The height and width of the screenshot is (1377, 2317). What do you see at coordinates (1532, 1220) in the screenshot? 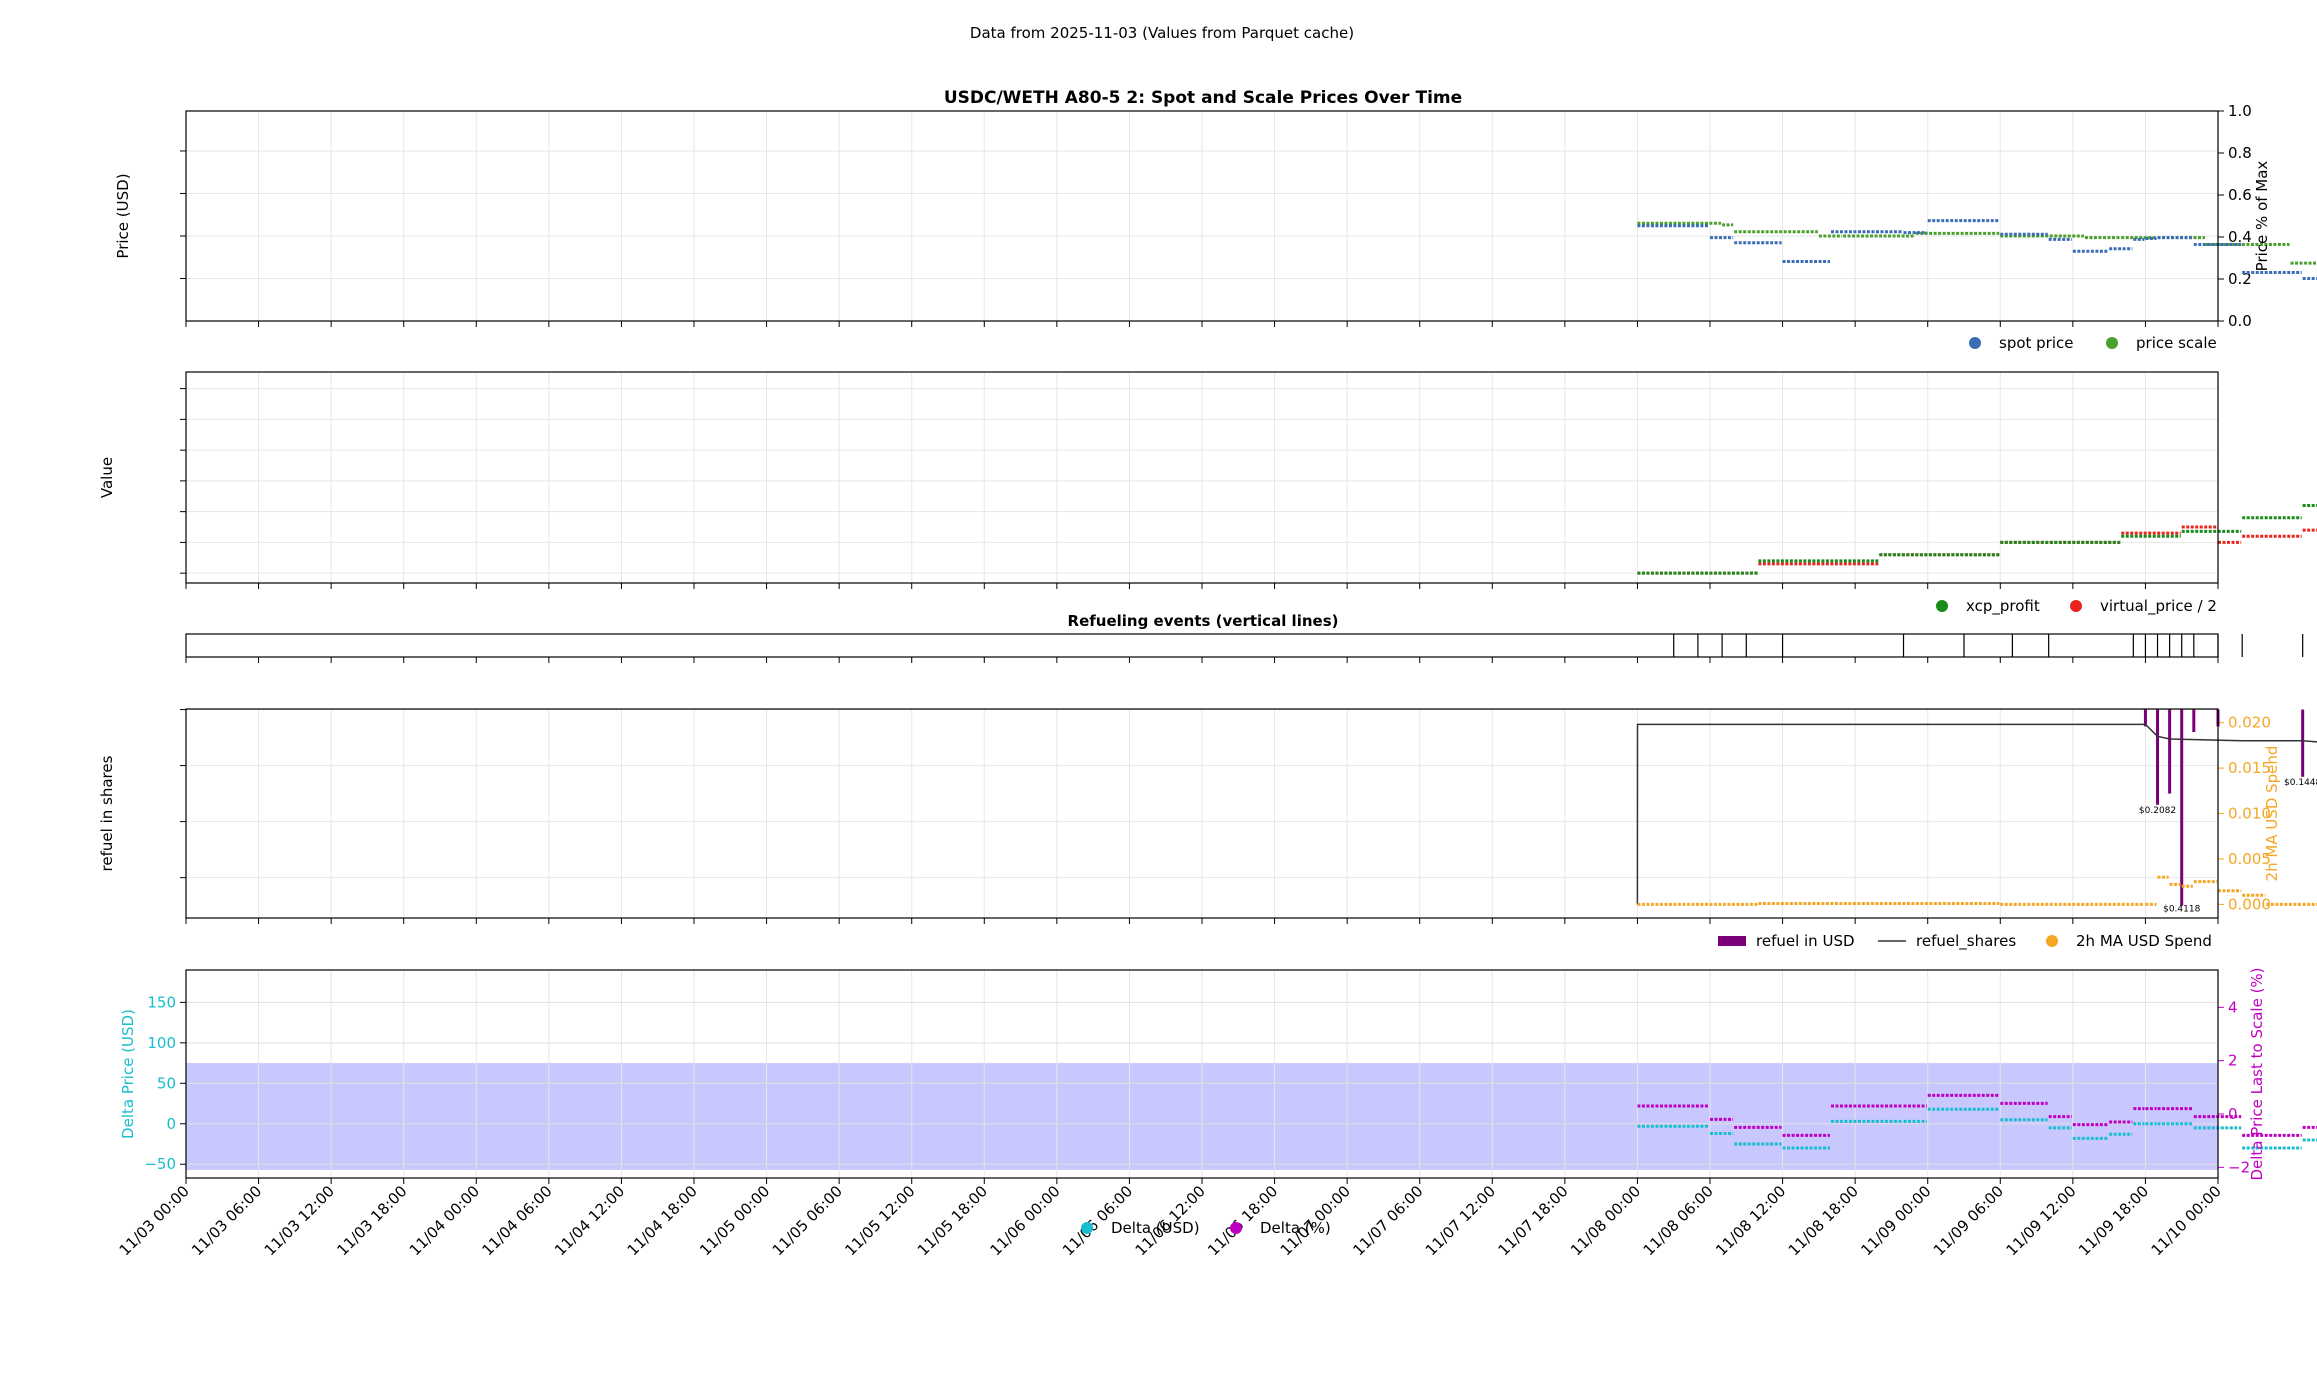
I see `x-tick-label: 11/07 18:00` at bounding box center [1532, 1220].